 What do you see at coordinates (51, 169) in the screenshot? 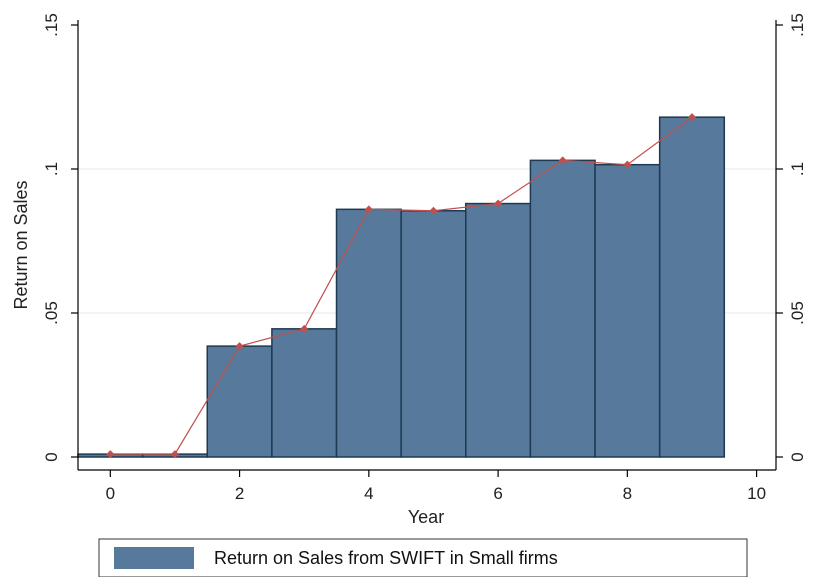
I see `y-tick-label-left: .1` at bounding box center [51, 169].